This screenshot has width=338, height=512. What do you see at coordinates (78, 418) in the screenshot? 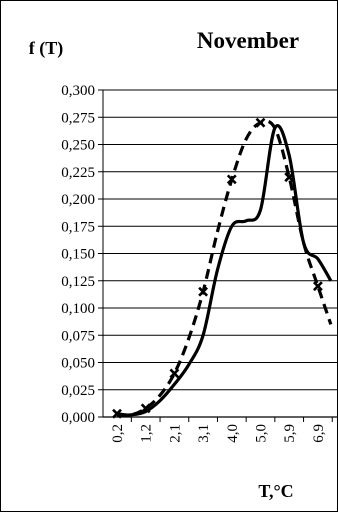
I see `y-tick-label: 0,000` at bounding box center [78, 418].